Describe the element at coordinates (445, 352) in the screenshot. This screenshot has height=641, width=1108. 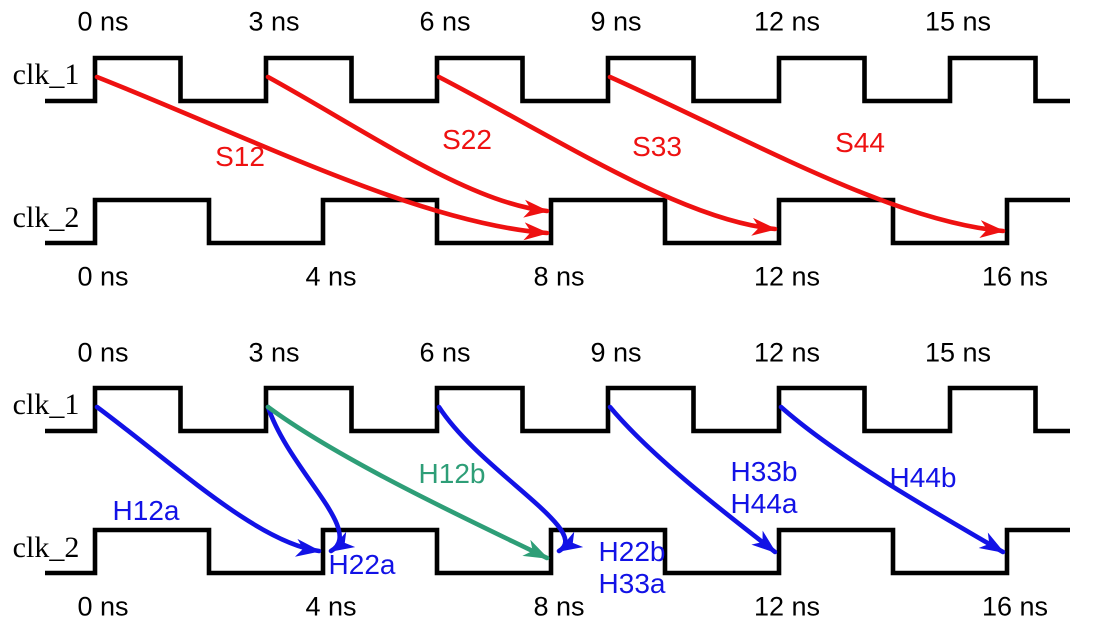
I see `time-label-hold-panel-clk-1: 6 ns` at that location.